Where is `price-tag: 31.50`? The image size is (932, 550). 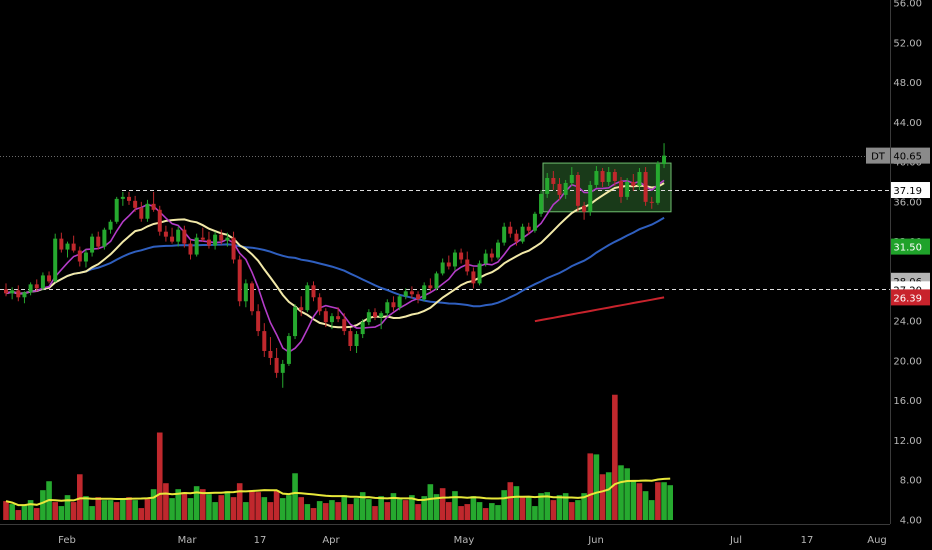
price-tag: 31.50 is located at coordinates (910, 246).